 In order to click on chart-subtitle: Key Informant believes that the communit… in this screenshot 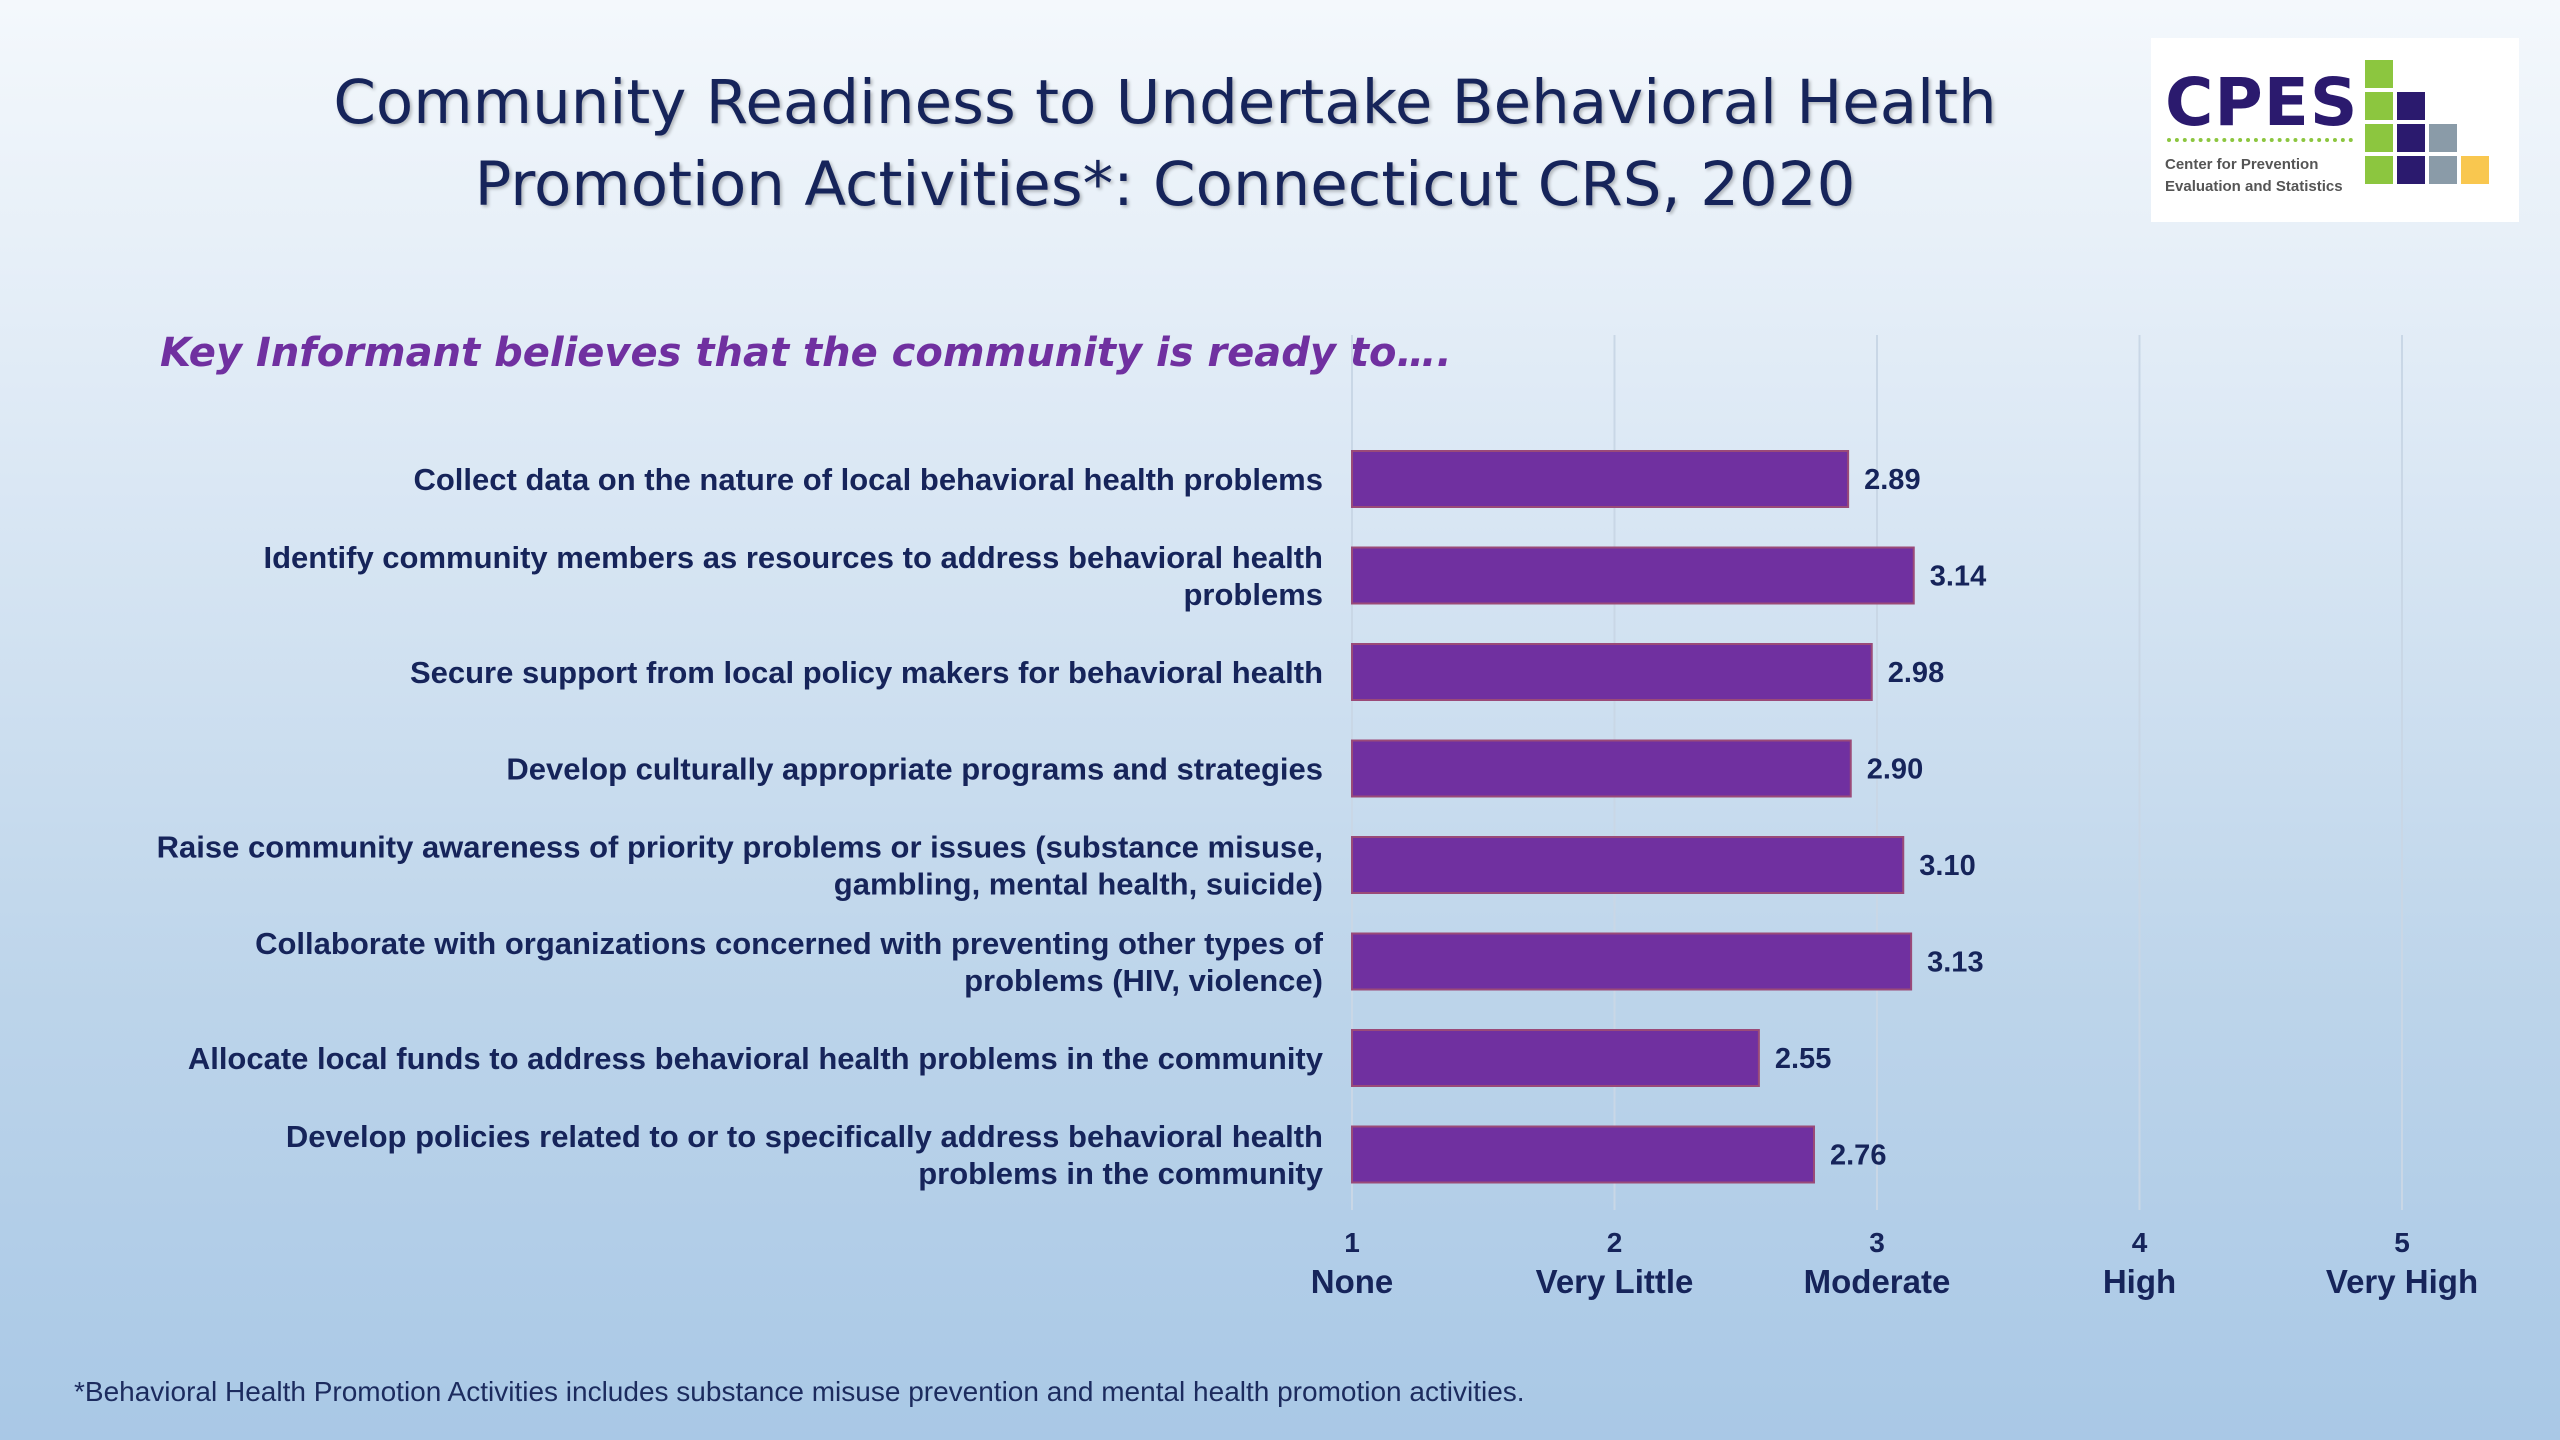, I will do `click(806, 353)`.